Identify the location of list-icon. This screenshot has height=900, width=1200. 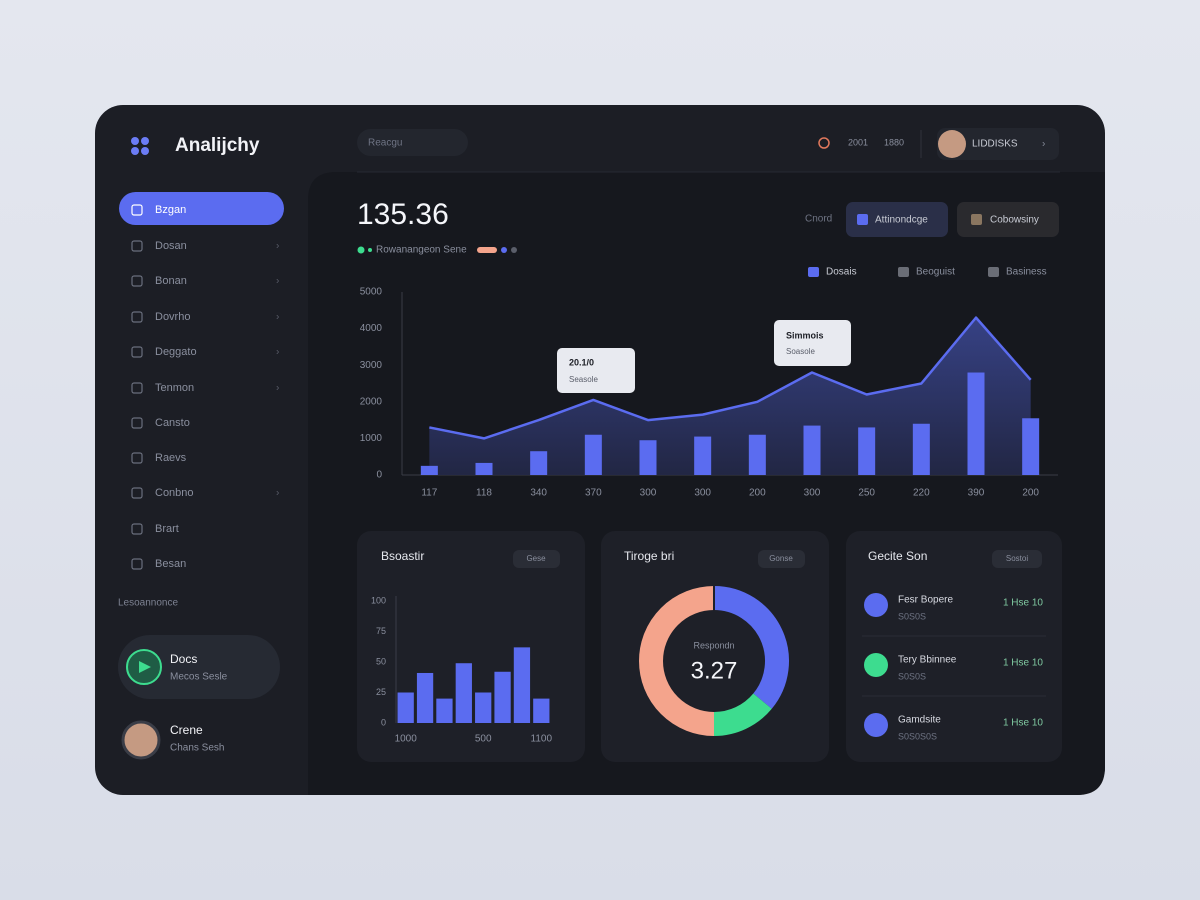
(876, 725).